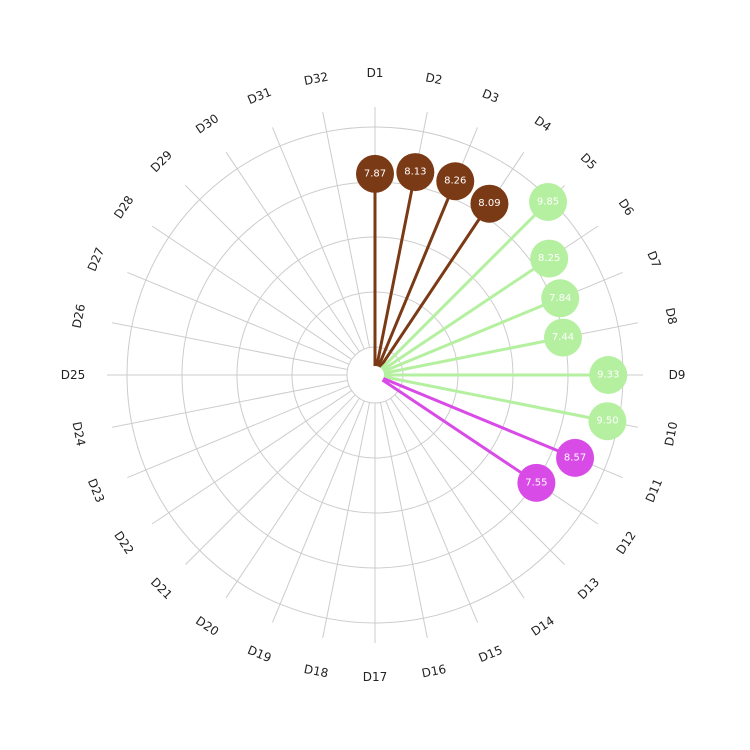 This screenshot has width=750, height=750. I want to click on stem-d10, so click(495, 399).